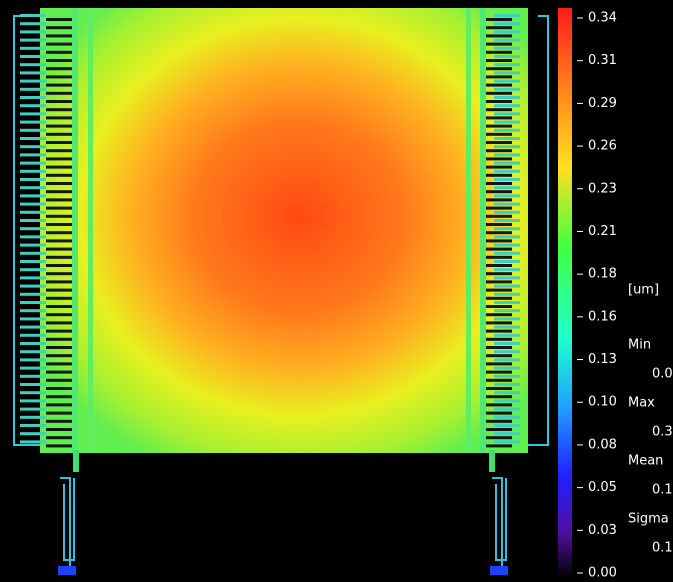  Describe the element at coordinates (662, 548) in the screenshot. I see `stat-value: 0.13` at that location.